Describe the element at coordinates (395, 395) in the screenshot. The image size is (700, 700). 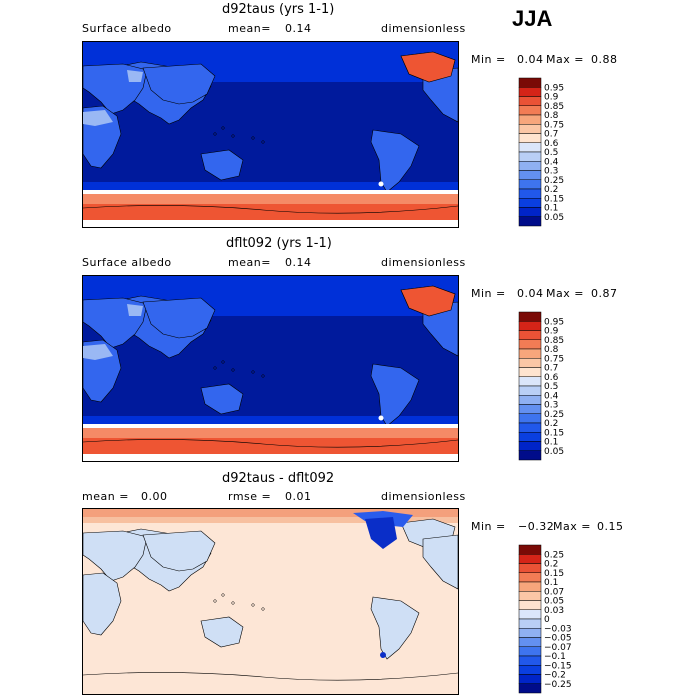
I see `continent-south-america` at that location.